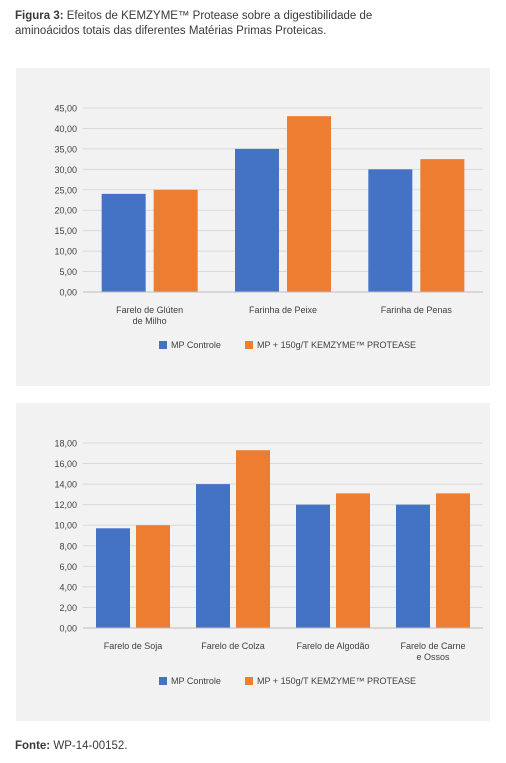  Describe the element at coordinates (65, 505) in the screenshot. I see `y-tick-label: 12,00` at that location.